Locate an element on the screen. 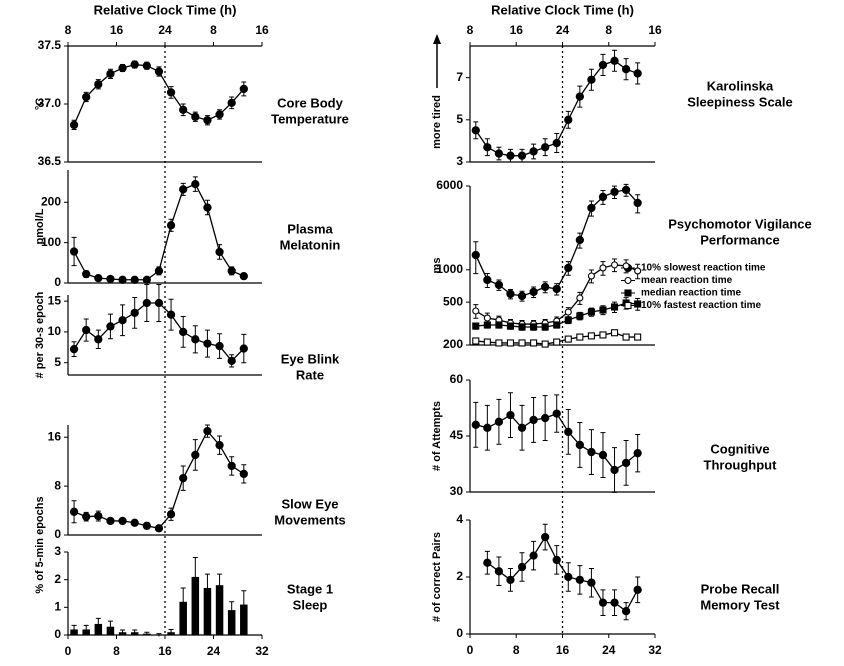 The image size is (844, 666). y-tick-label: 1000 is located at coordinates (449, 269).